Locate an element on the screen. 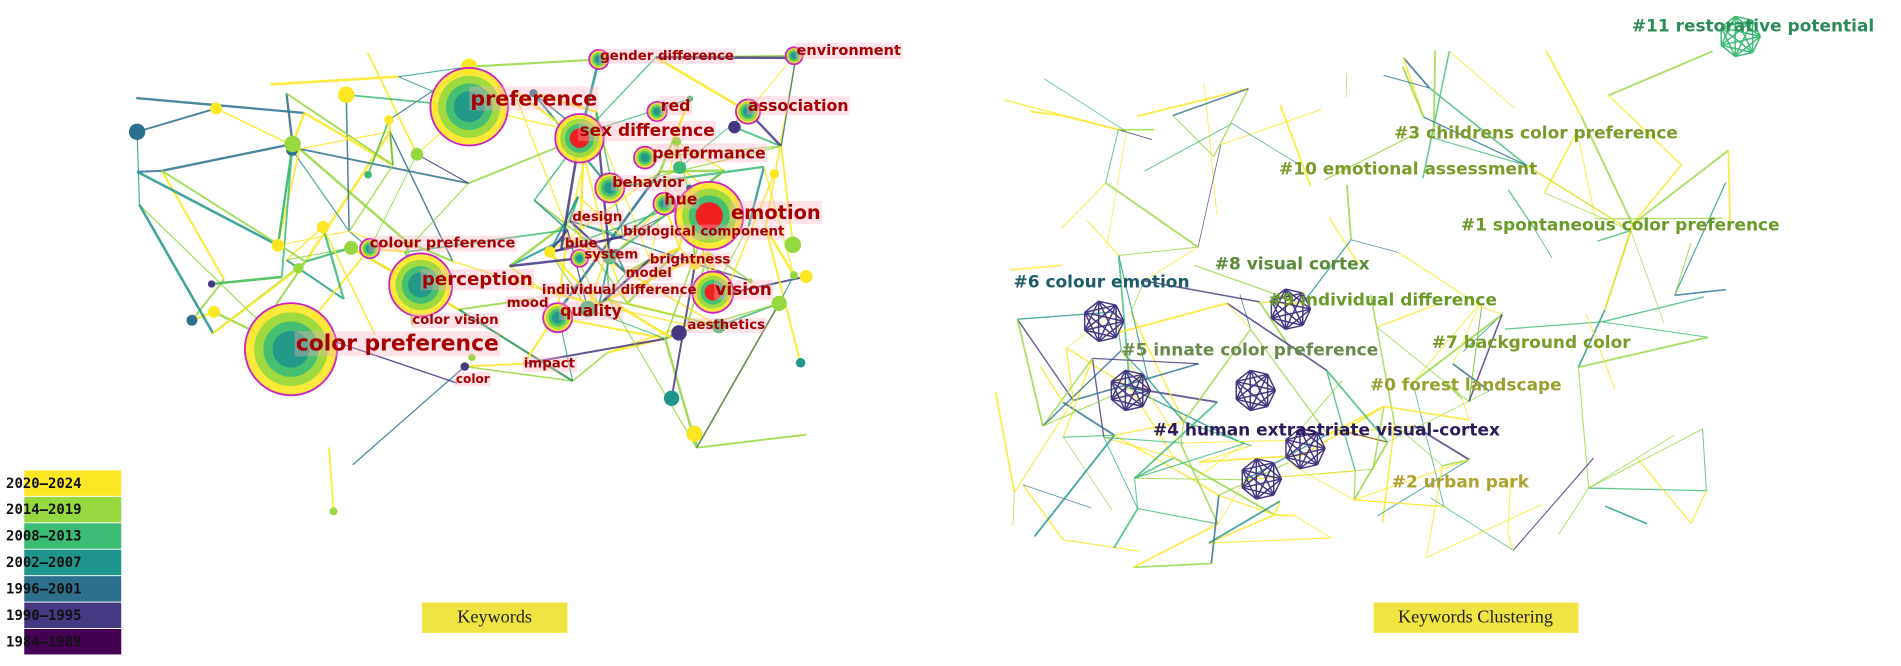 The height and width of the screenshot is (666, 1901). keyword-label: gender difference is located at coordinates (667, 56).